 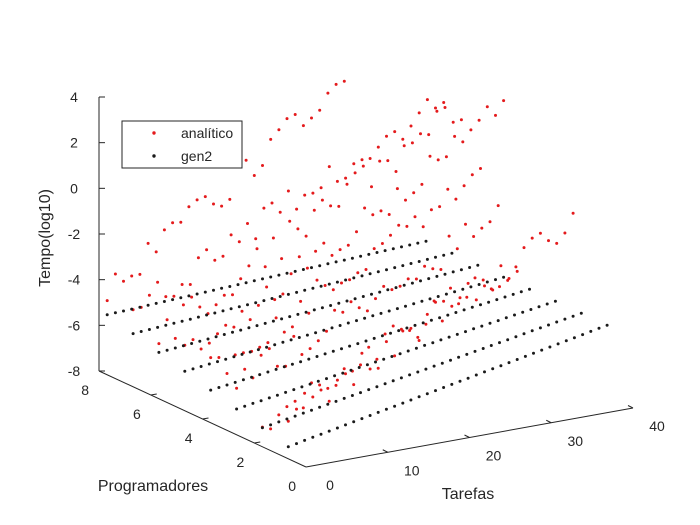 I want to click on x-tick-label: 20, so click(x=494, y=456).